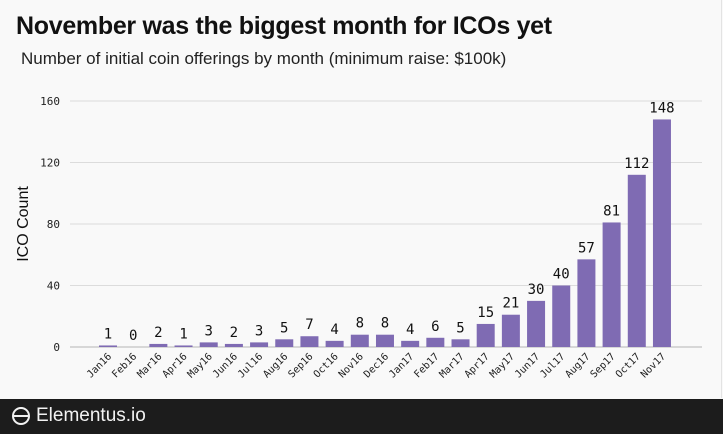 This screenshot has height=434, width=723. What do you see at coordinates (603, 365) in the screenshot?
I see `x-tick-label: Sep17` at bounding box center [603, 365].